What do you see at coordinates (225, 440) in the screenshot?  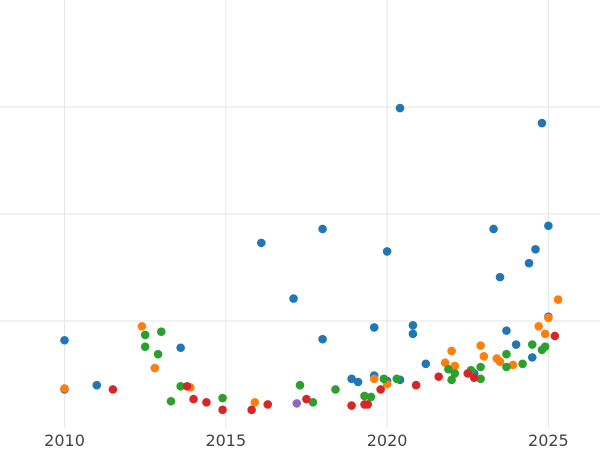 I see `x-tick-label: 2015` at bounding box center [225, 440].